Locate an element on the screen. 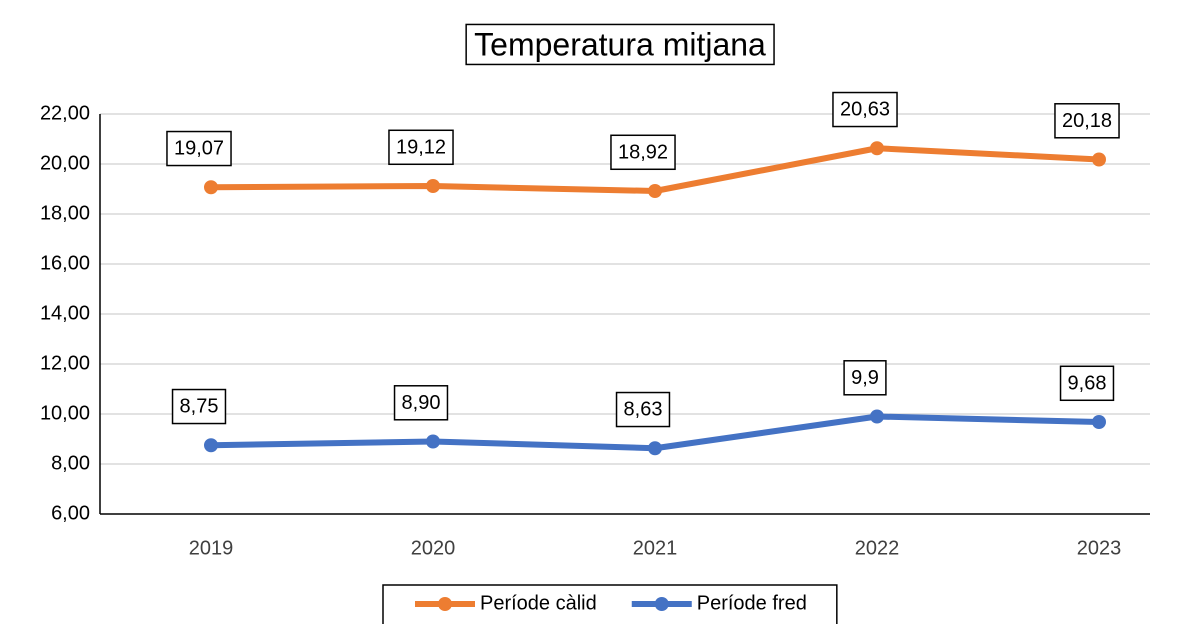  data-label: 20,63 is located at coordinates (865, 110).